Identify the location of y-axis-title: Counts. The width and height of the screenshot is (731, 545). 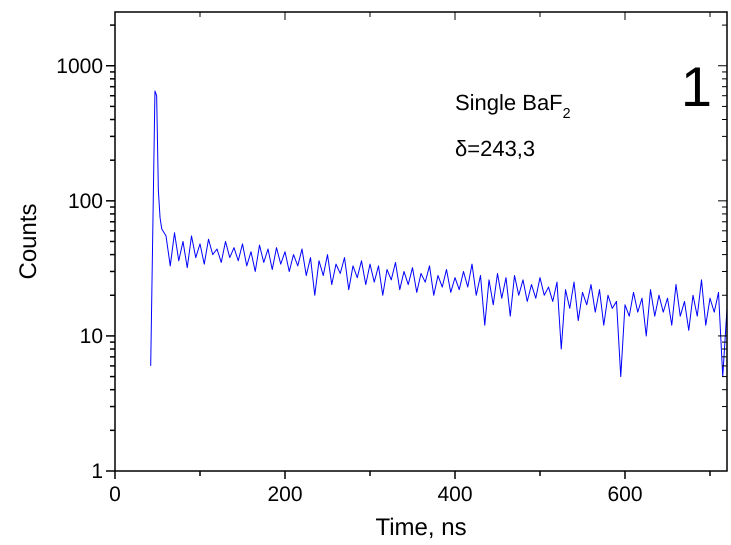
(28, 241).